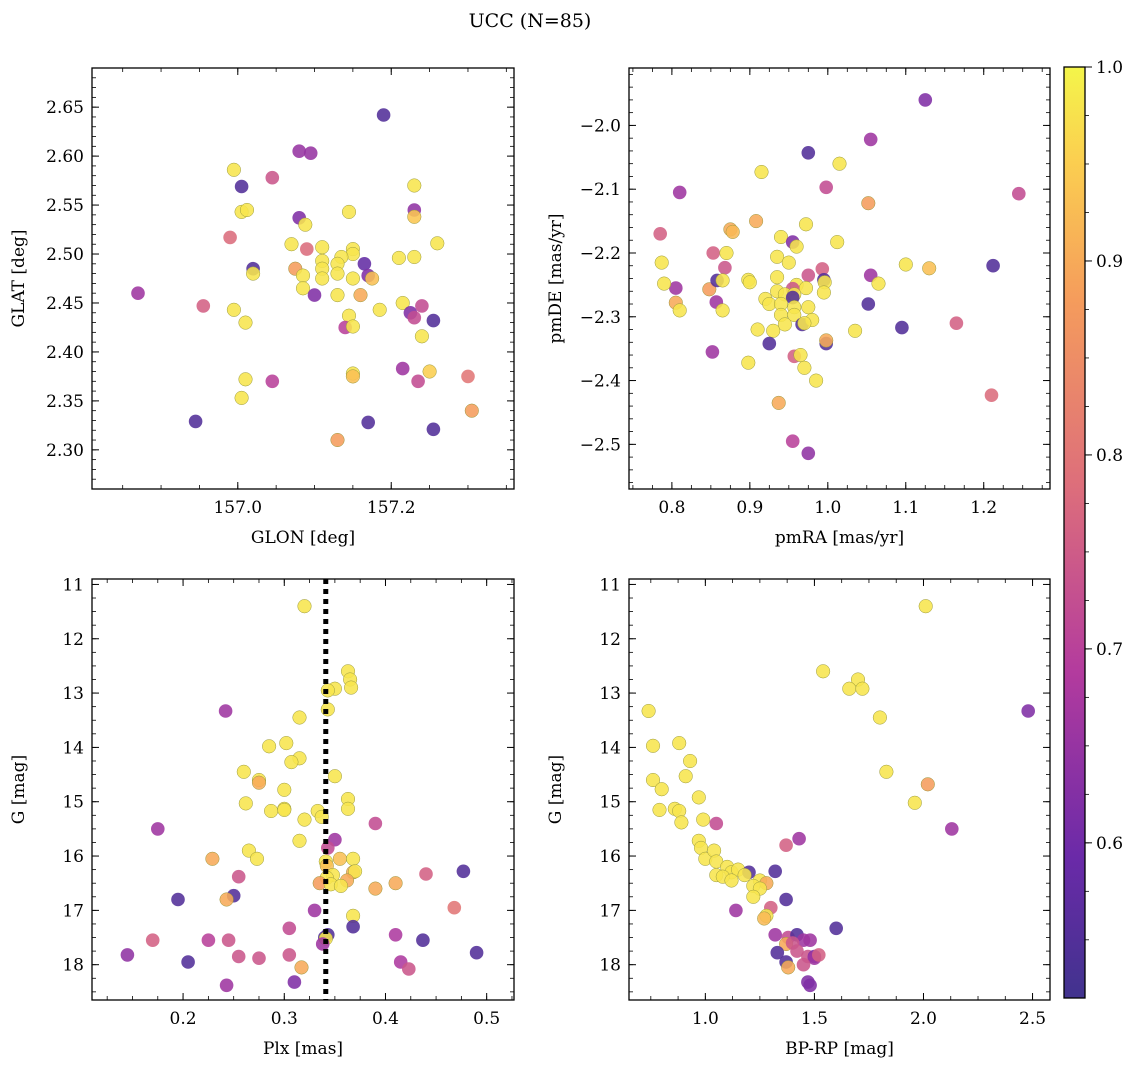  What do you see at coordinates (530, 21) in the screenshot?
I see `figure-title: UCC (N=85)` at bounding box center [530, 21].